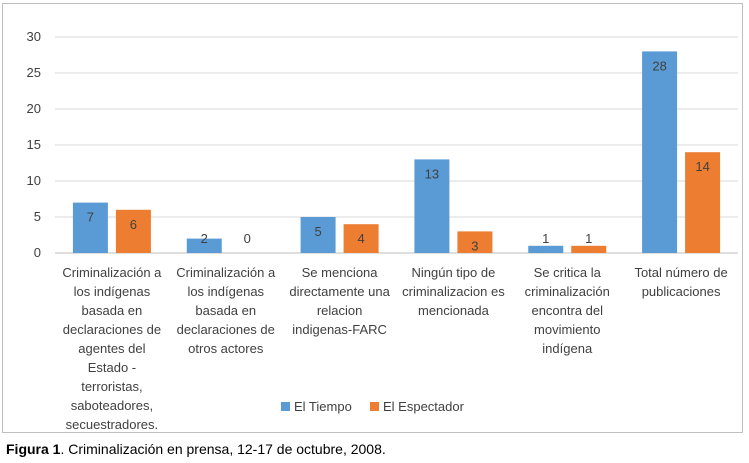 This screenshot has width=749, height=463. I want to click on x-tick-label: Estado -, so click(112, 367).